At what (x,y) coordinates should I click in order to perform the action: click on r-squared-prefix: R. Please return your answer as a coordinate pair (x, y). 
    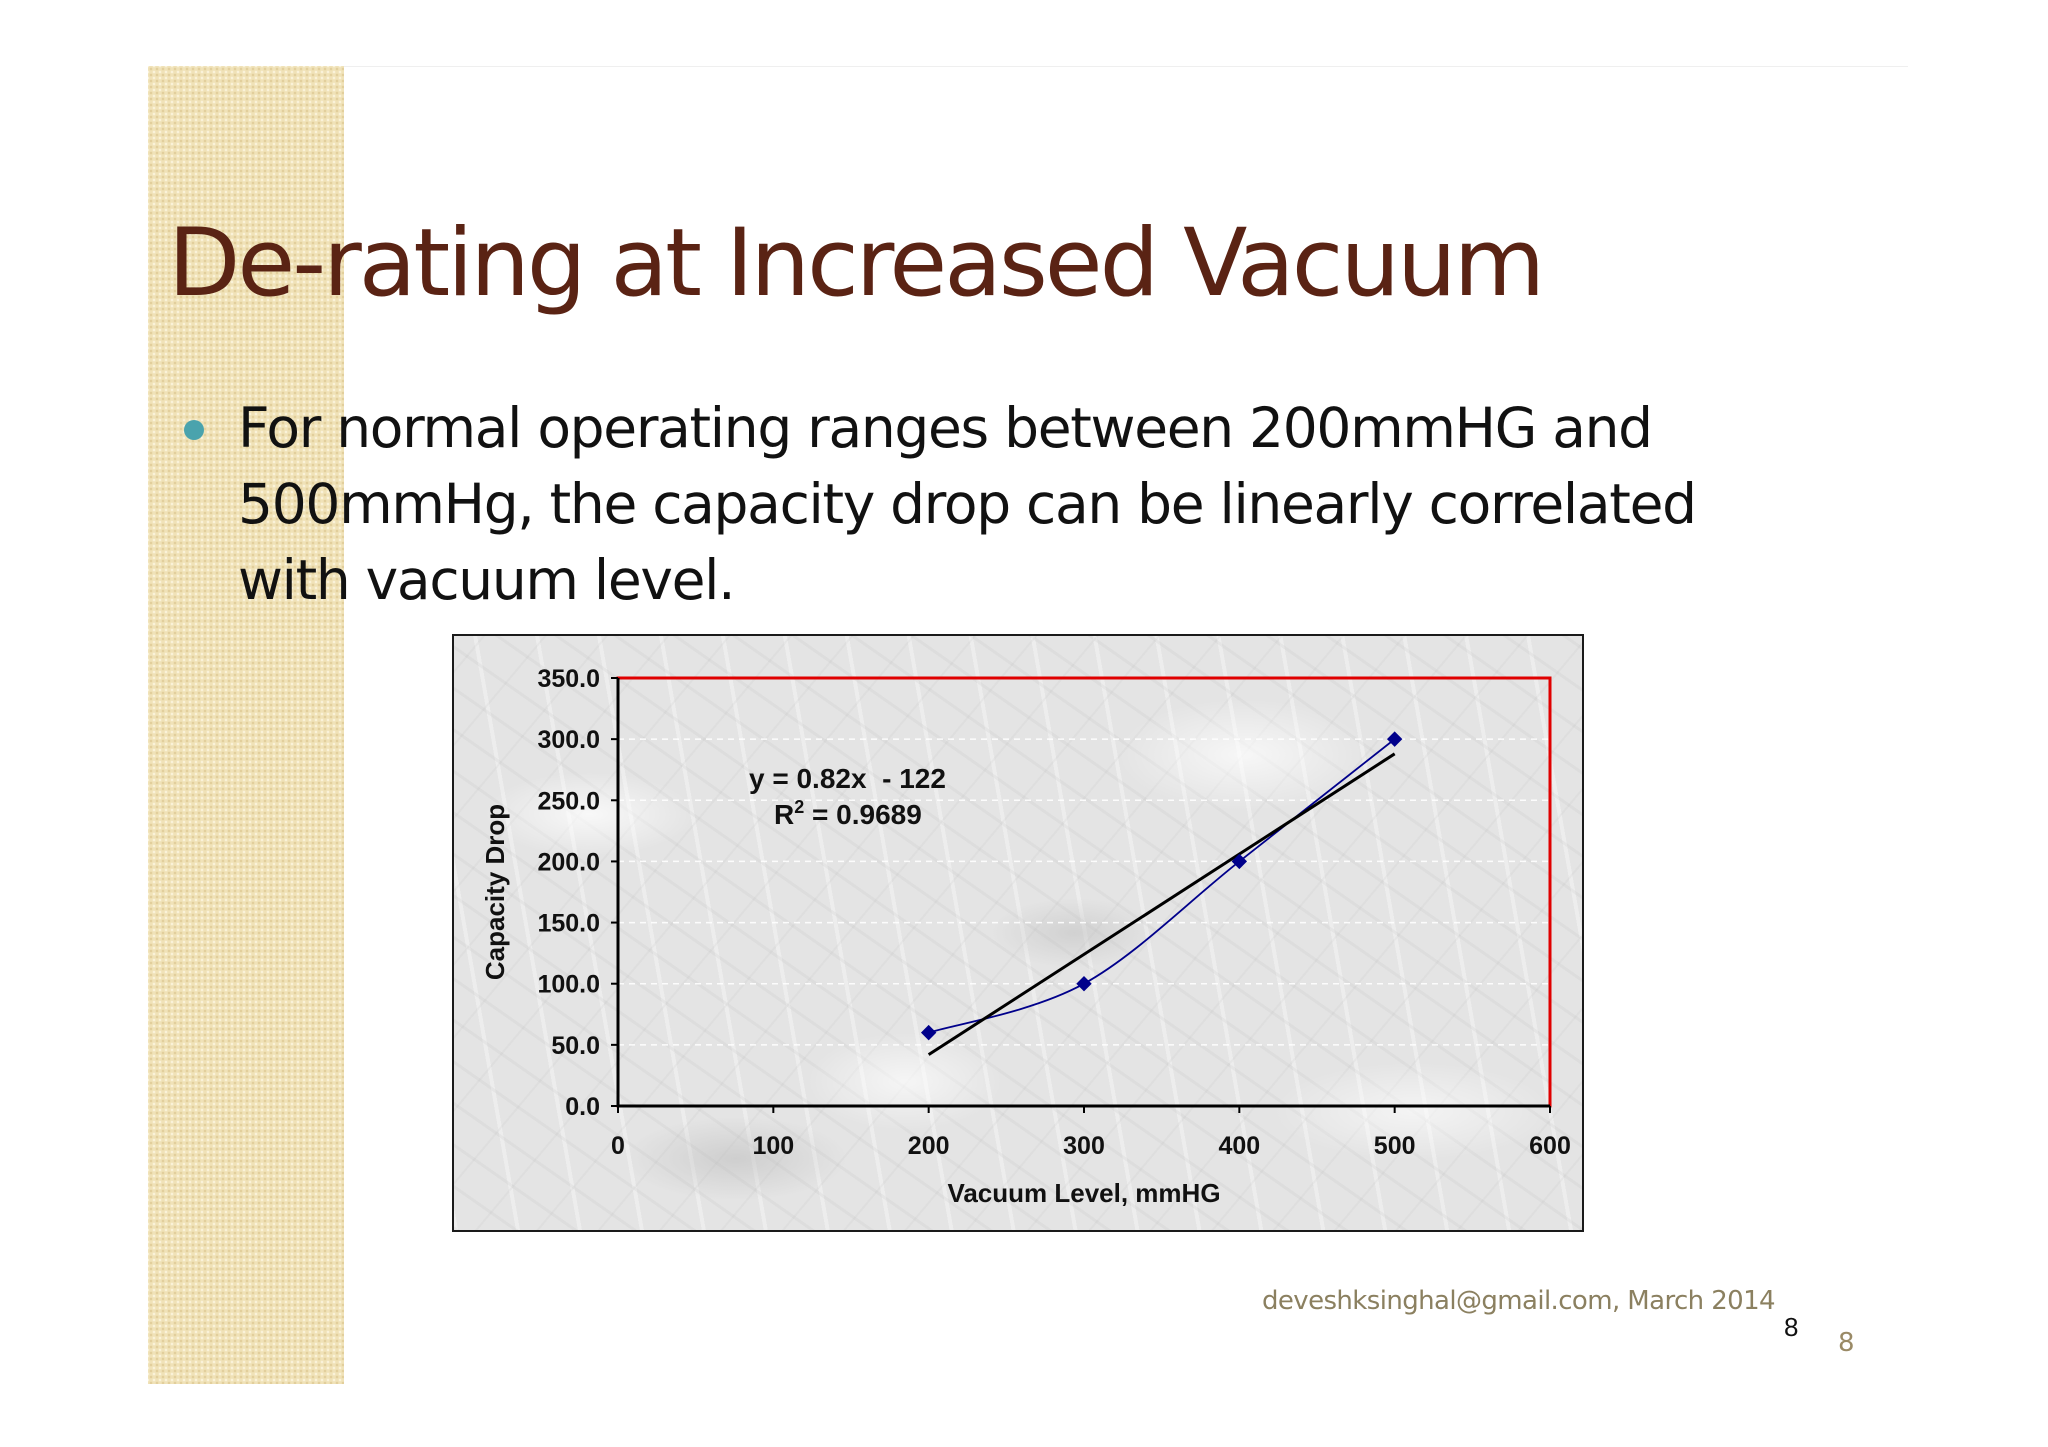
    Looking at the image, I should click on (784, 814).